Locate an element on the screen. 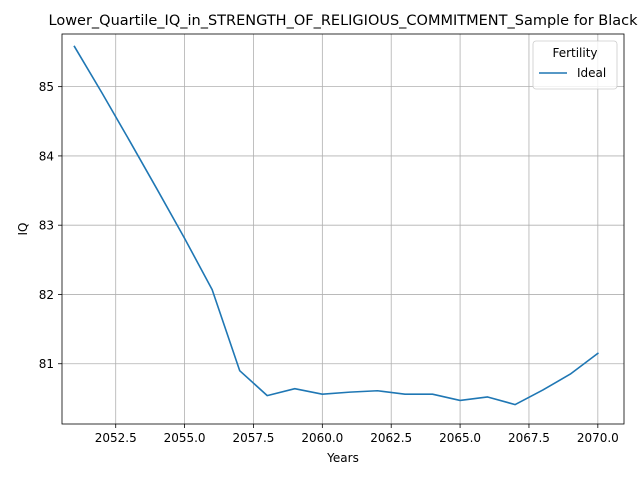 The width and height of the screenshot is (640, 480). y-tick-label: 83 is located at coordinates (46, 226).